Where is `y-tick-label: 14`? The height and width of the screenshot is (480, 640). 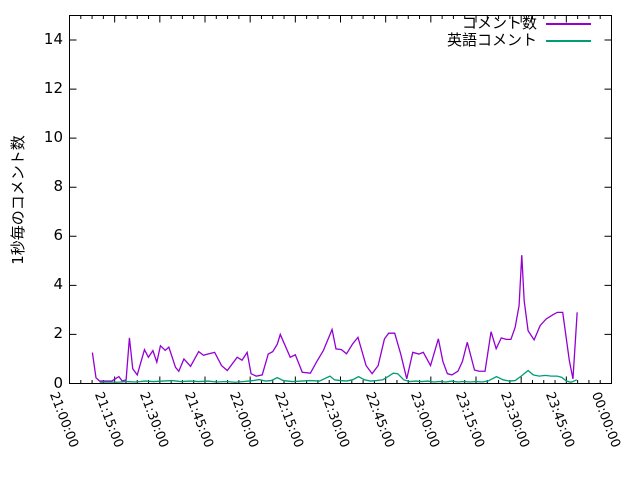
y-tick-label: 14 is located at coordinates (53, 39).